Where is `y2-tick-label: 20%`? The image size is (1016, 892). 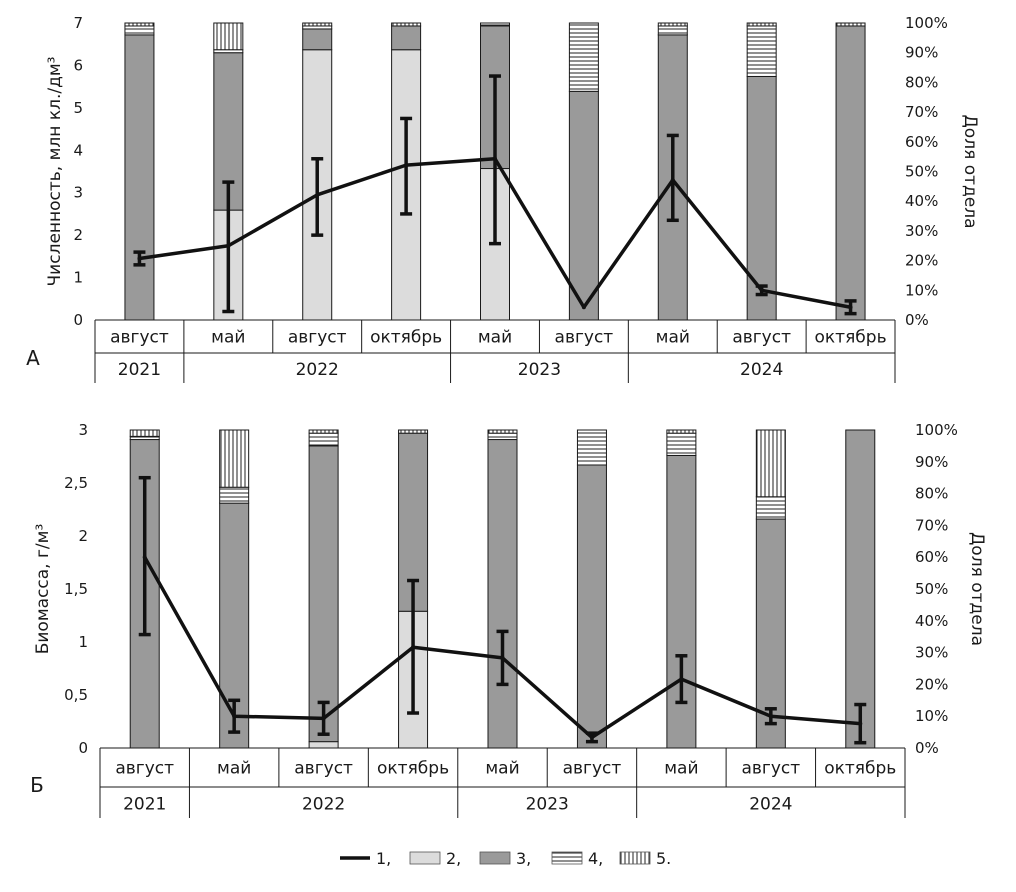
y2-tick-label: 20% is located at coordinates (931, 684).